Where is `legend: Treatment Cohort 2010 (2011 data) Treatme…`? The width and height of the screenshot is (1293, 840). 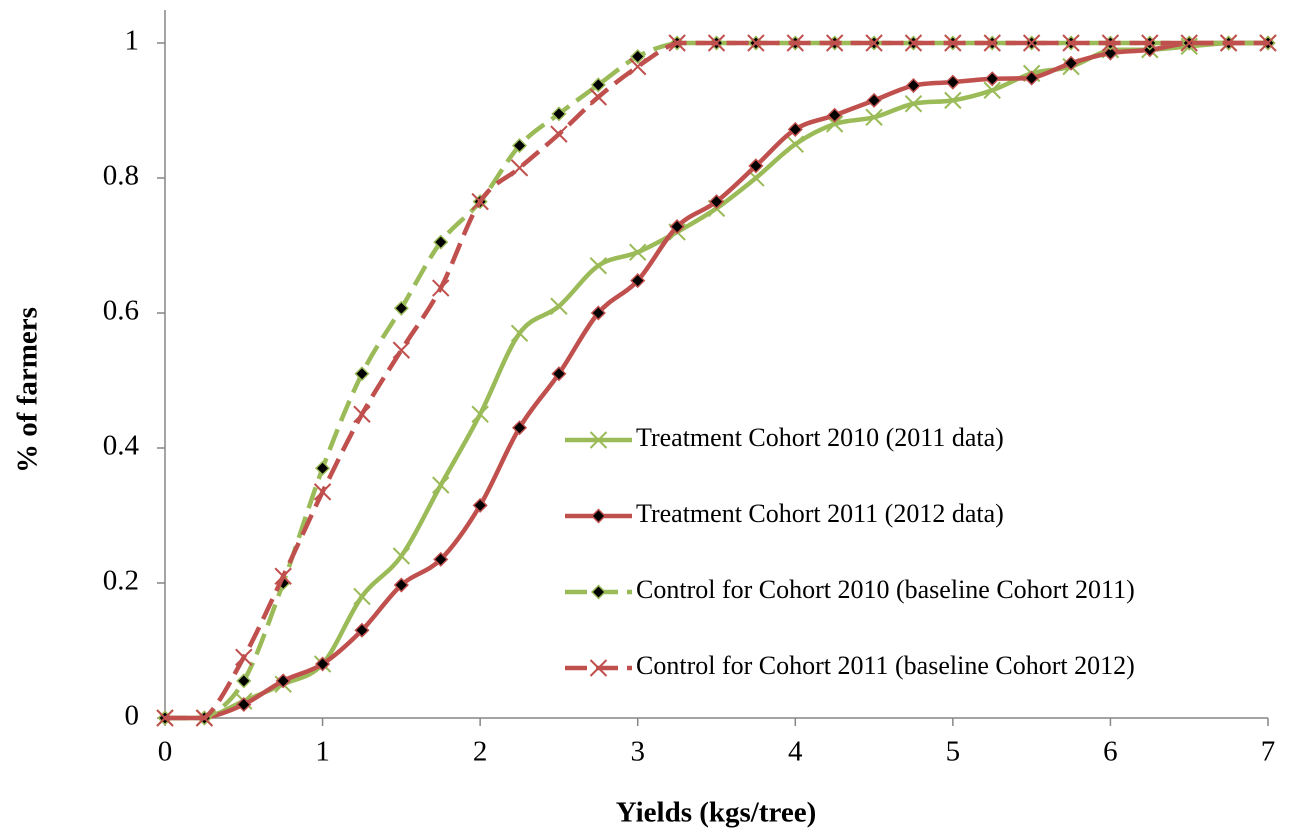 legend: Treatment Cohort 2010 (2011 data) Treatme… is located at coordinates (850, 551).